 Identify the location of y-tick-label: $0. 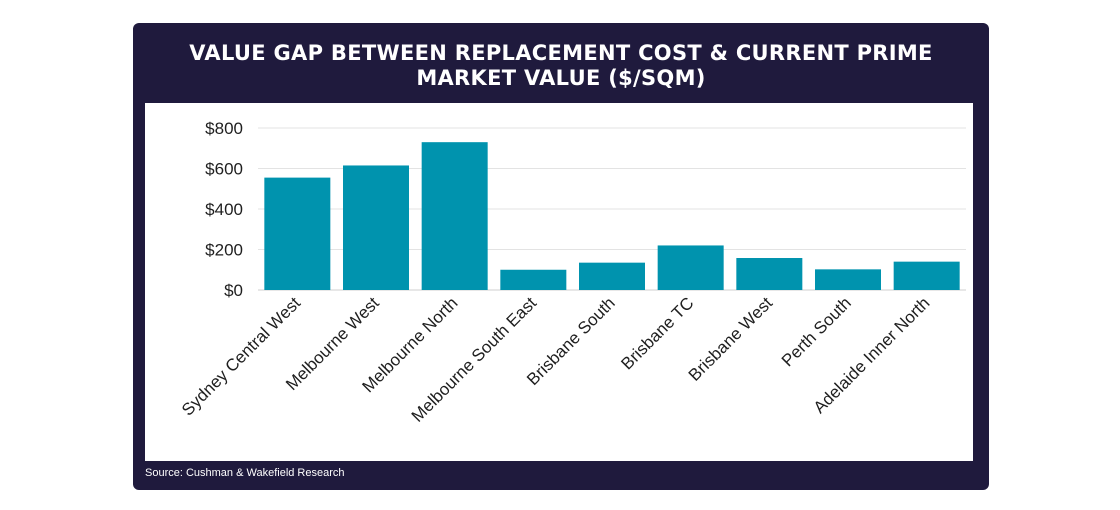
(233, 290).